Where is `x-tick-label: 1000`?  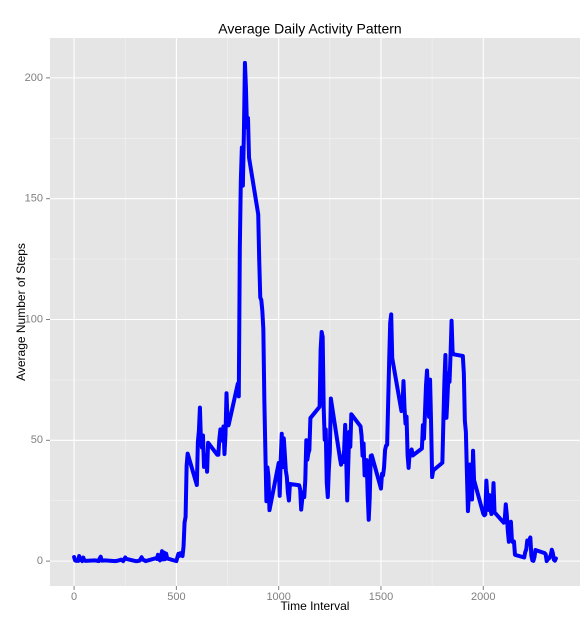
x-tick-label: 1000 is located at coordinates (278, 597).